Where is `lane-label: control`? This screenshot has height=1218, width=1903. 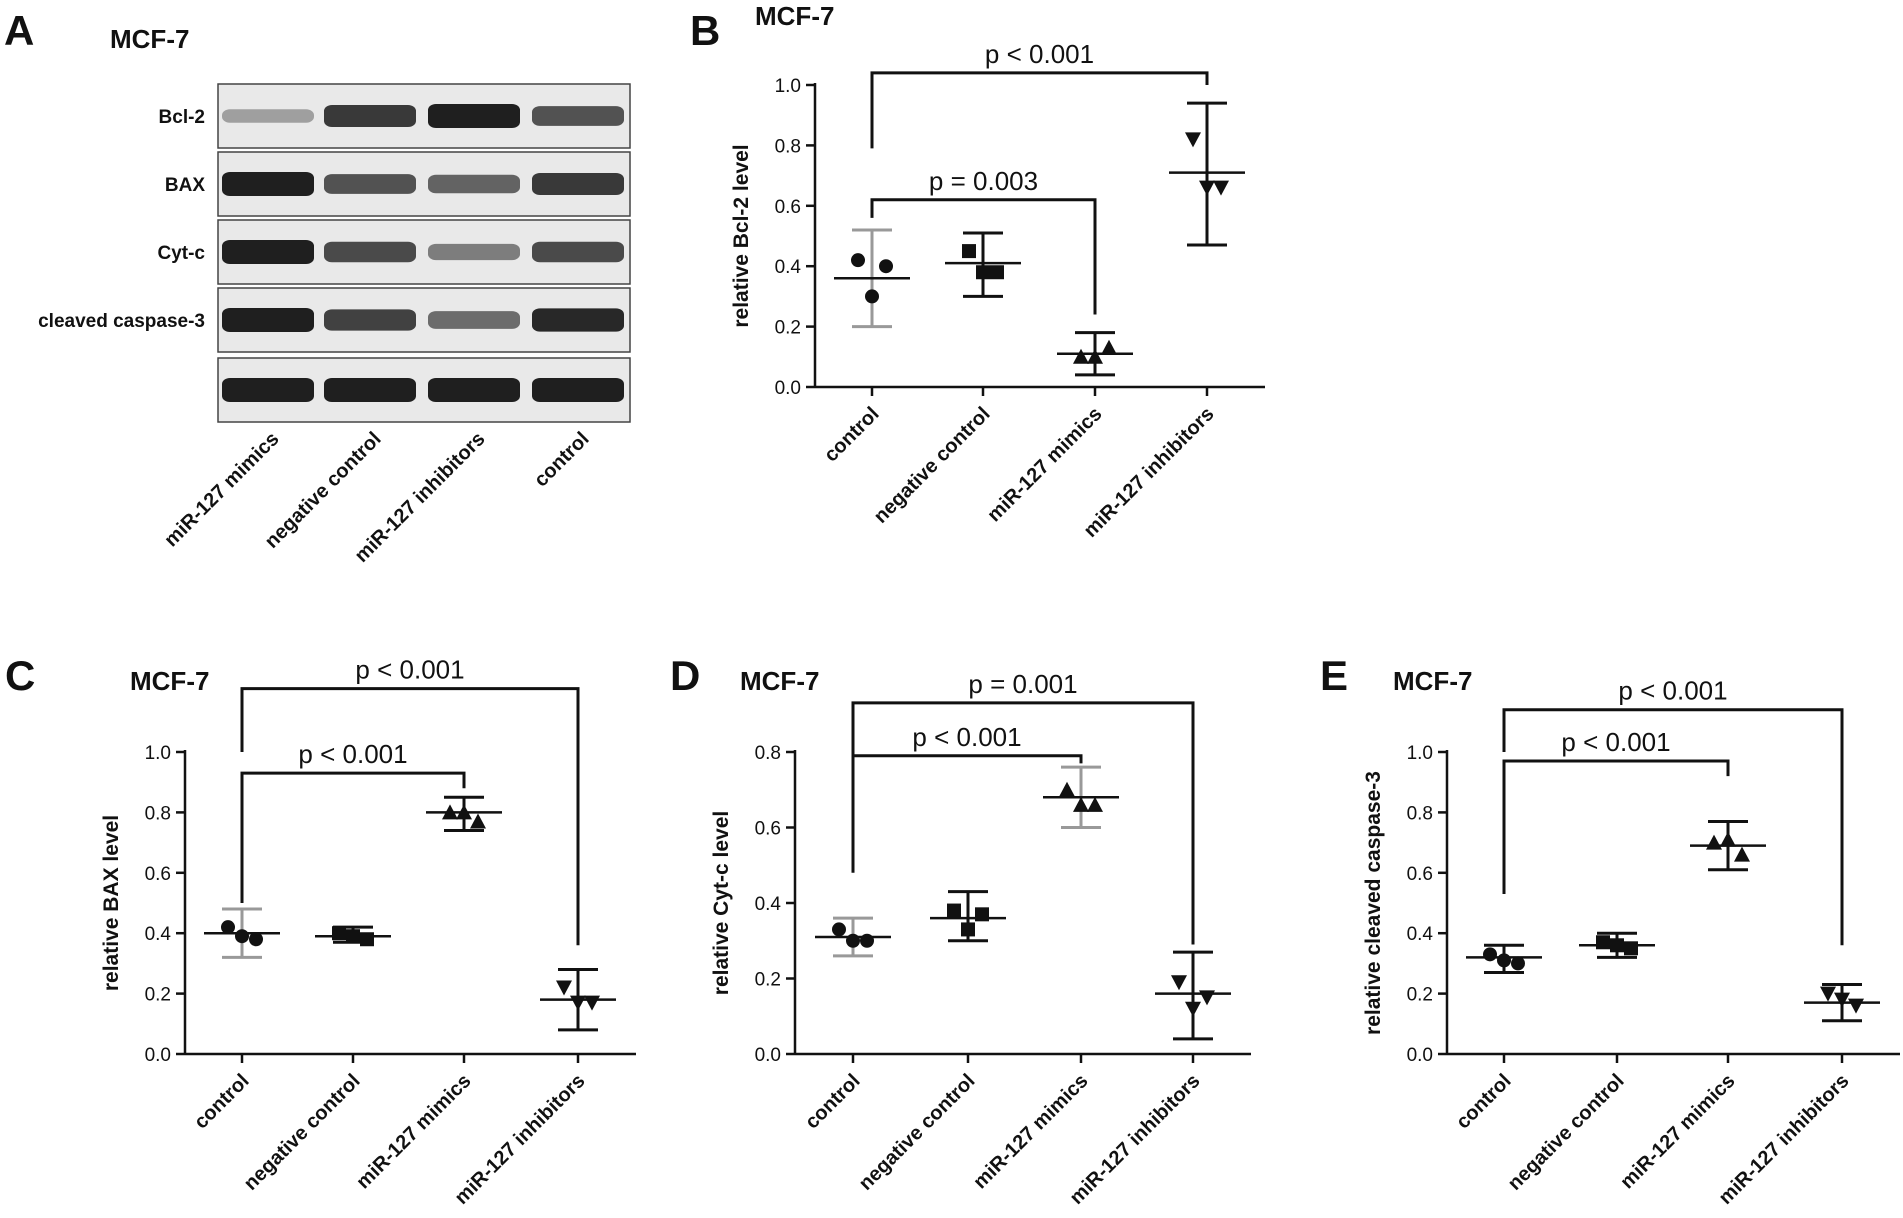
lane-label: control is located at coordinates (561, 459).